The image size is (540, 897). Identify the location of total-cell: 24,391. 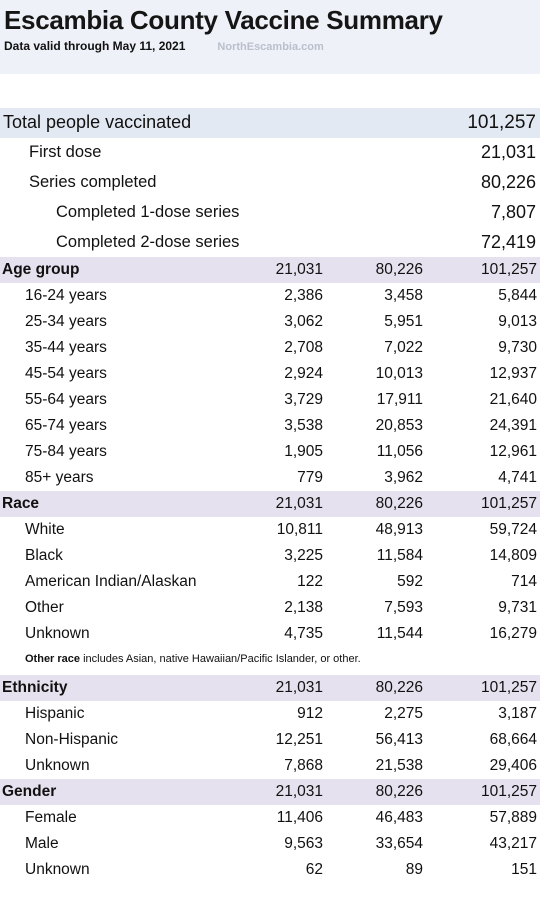
(513, 425).